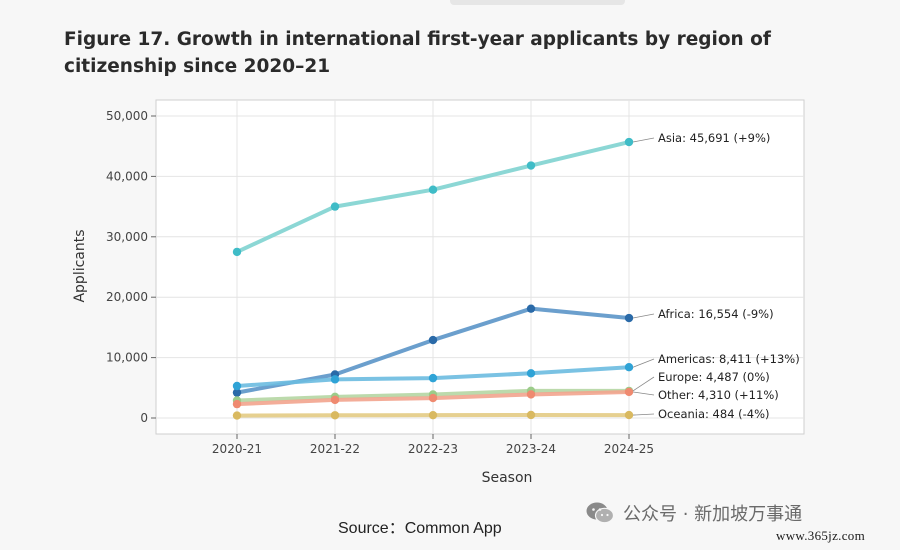  Describe the element at coordinates (144, 418) in the screenshot. I see `y-tick-label: 0` at that location.